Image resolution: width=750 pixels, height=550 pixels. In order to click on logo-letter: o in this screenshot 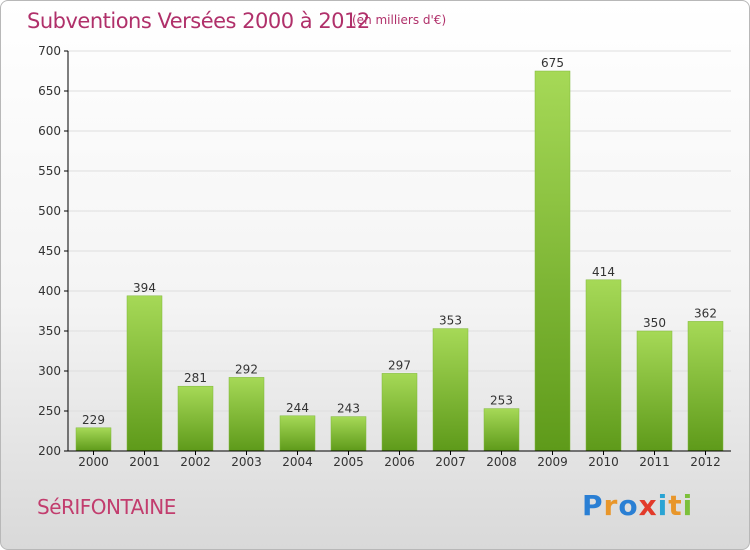, I will do `click(628, 505)`.